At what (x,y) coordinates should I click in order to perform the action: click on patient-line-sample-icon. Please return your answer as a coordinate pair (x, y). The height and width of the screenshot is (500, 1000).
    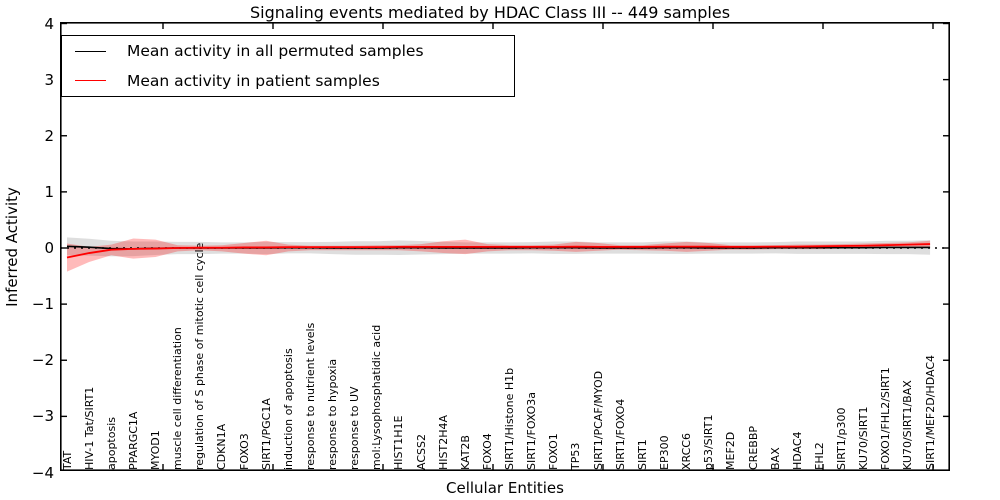
    Looking at the image, I should click on (90, 81).